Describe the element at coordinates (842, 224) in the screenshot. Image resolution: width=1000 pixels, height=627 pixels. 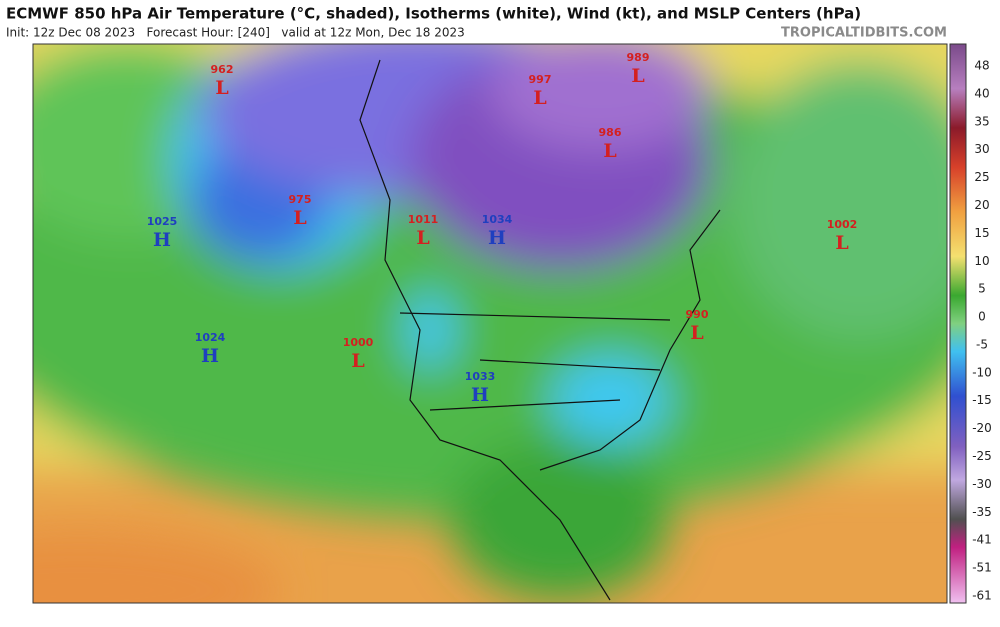
I see `pressure-value: 1002` at that location.